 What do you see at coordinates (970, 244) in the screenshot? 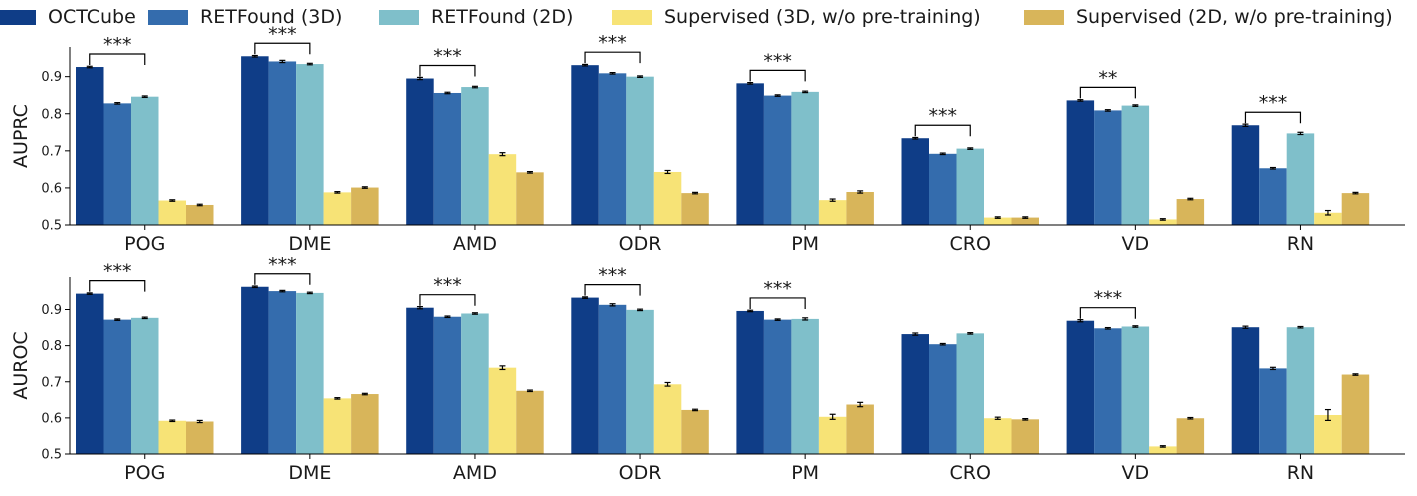
I see `x-tick-label: CRO` at bounding box center [970, 244].